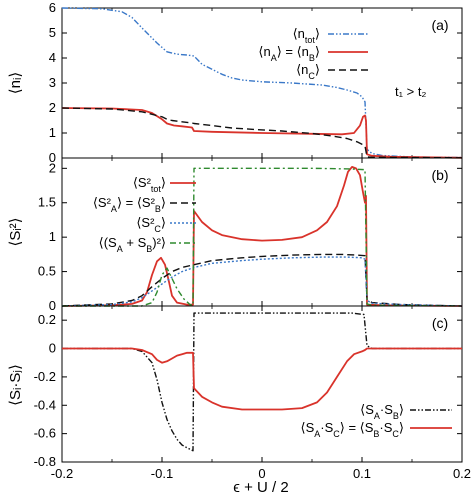 This screenshot has height=502, width=474. Describe the element at coordinates (306, 35) in the screenshot. I see `legend-label-0: ⟨ntot⟩` at that location.